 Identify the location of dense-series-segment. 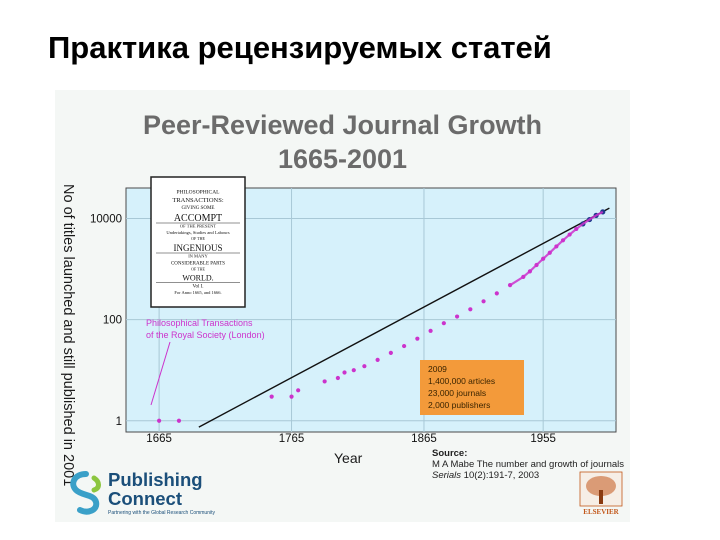
(556, 248).